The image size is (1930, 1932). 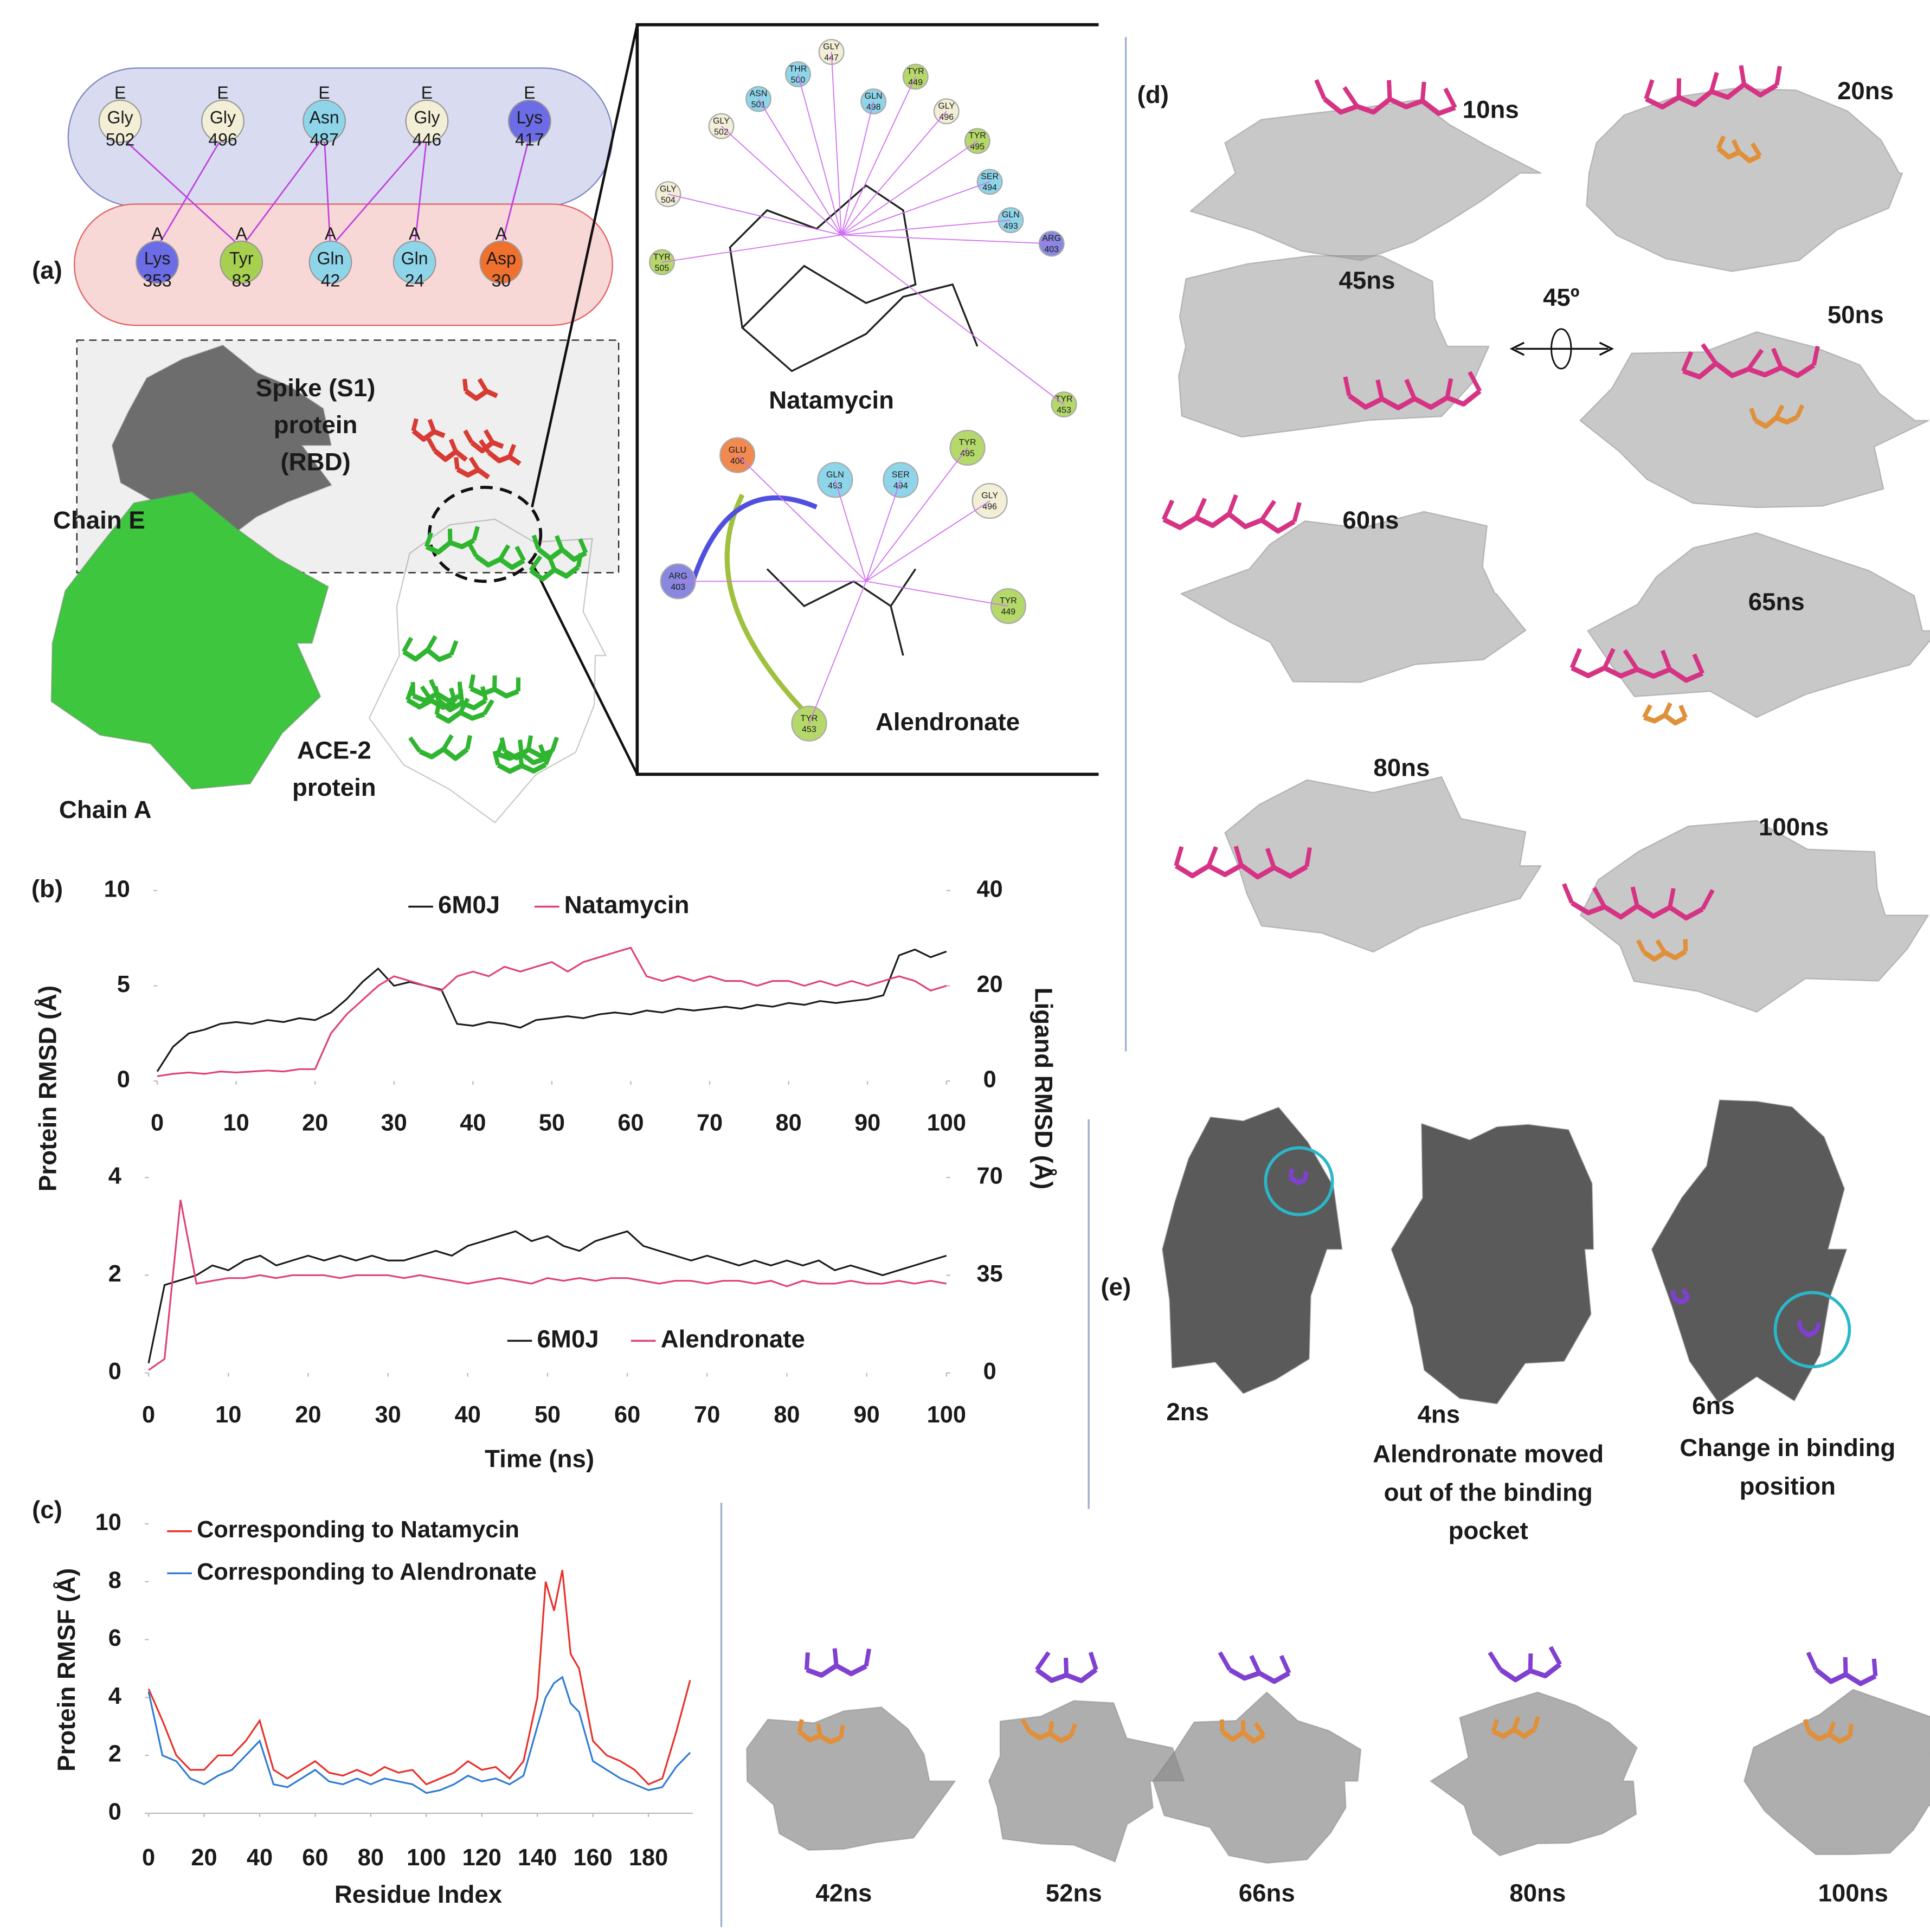 What do you see at coordinates (324, 117) in the screenshot?
I see `residue-name: Asn` at bounding box center [324, 117].